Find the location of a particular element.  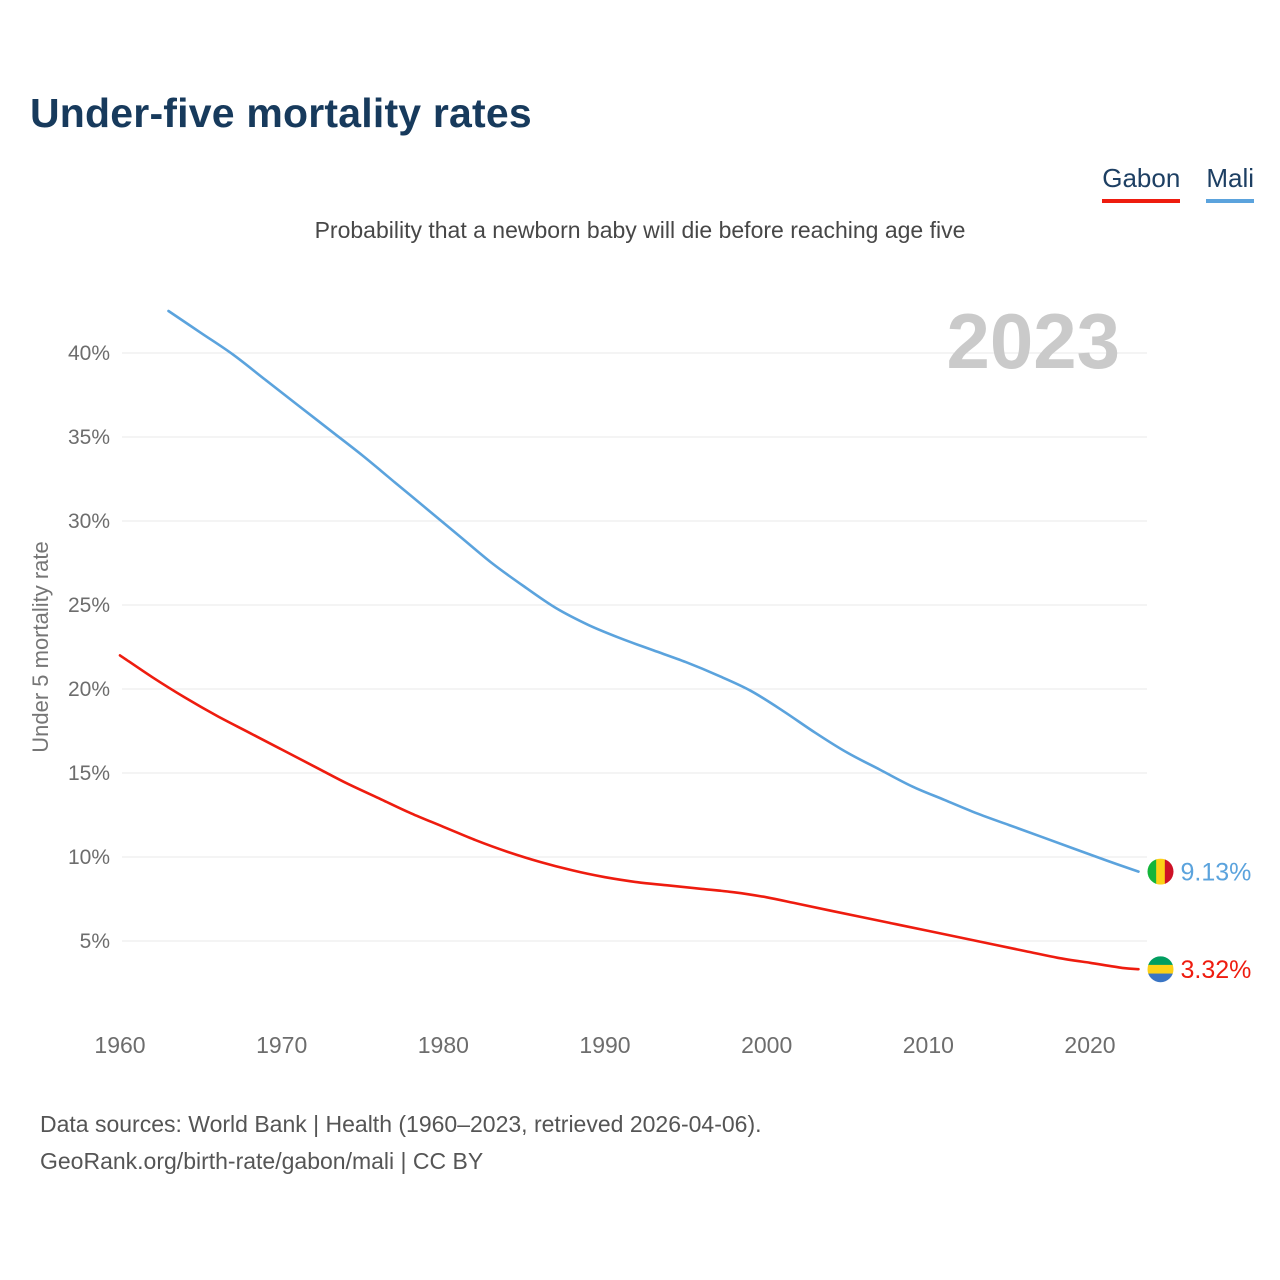

y-axis-title: Under 5 mortality rate is located at coordinates (40, 647).